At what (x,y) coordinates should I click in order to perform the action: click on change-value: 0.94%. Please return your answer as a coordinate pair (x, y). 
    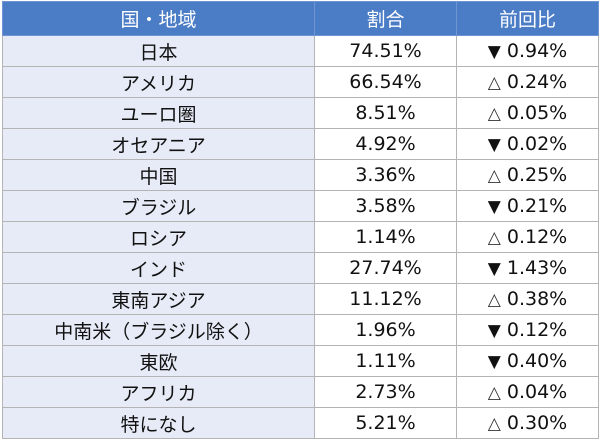
    Looking at the image, I should click on (537, 51).